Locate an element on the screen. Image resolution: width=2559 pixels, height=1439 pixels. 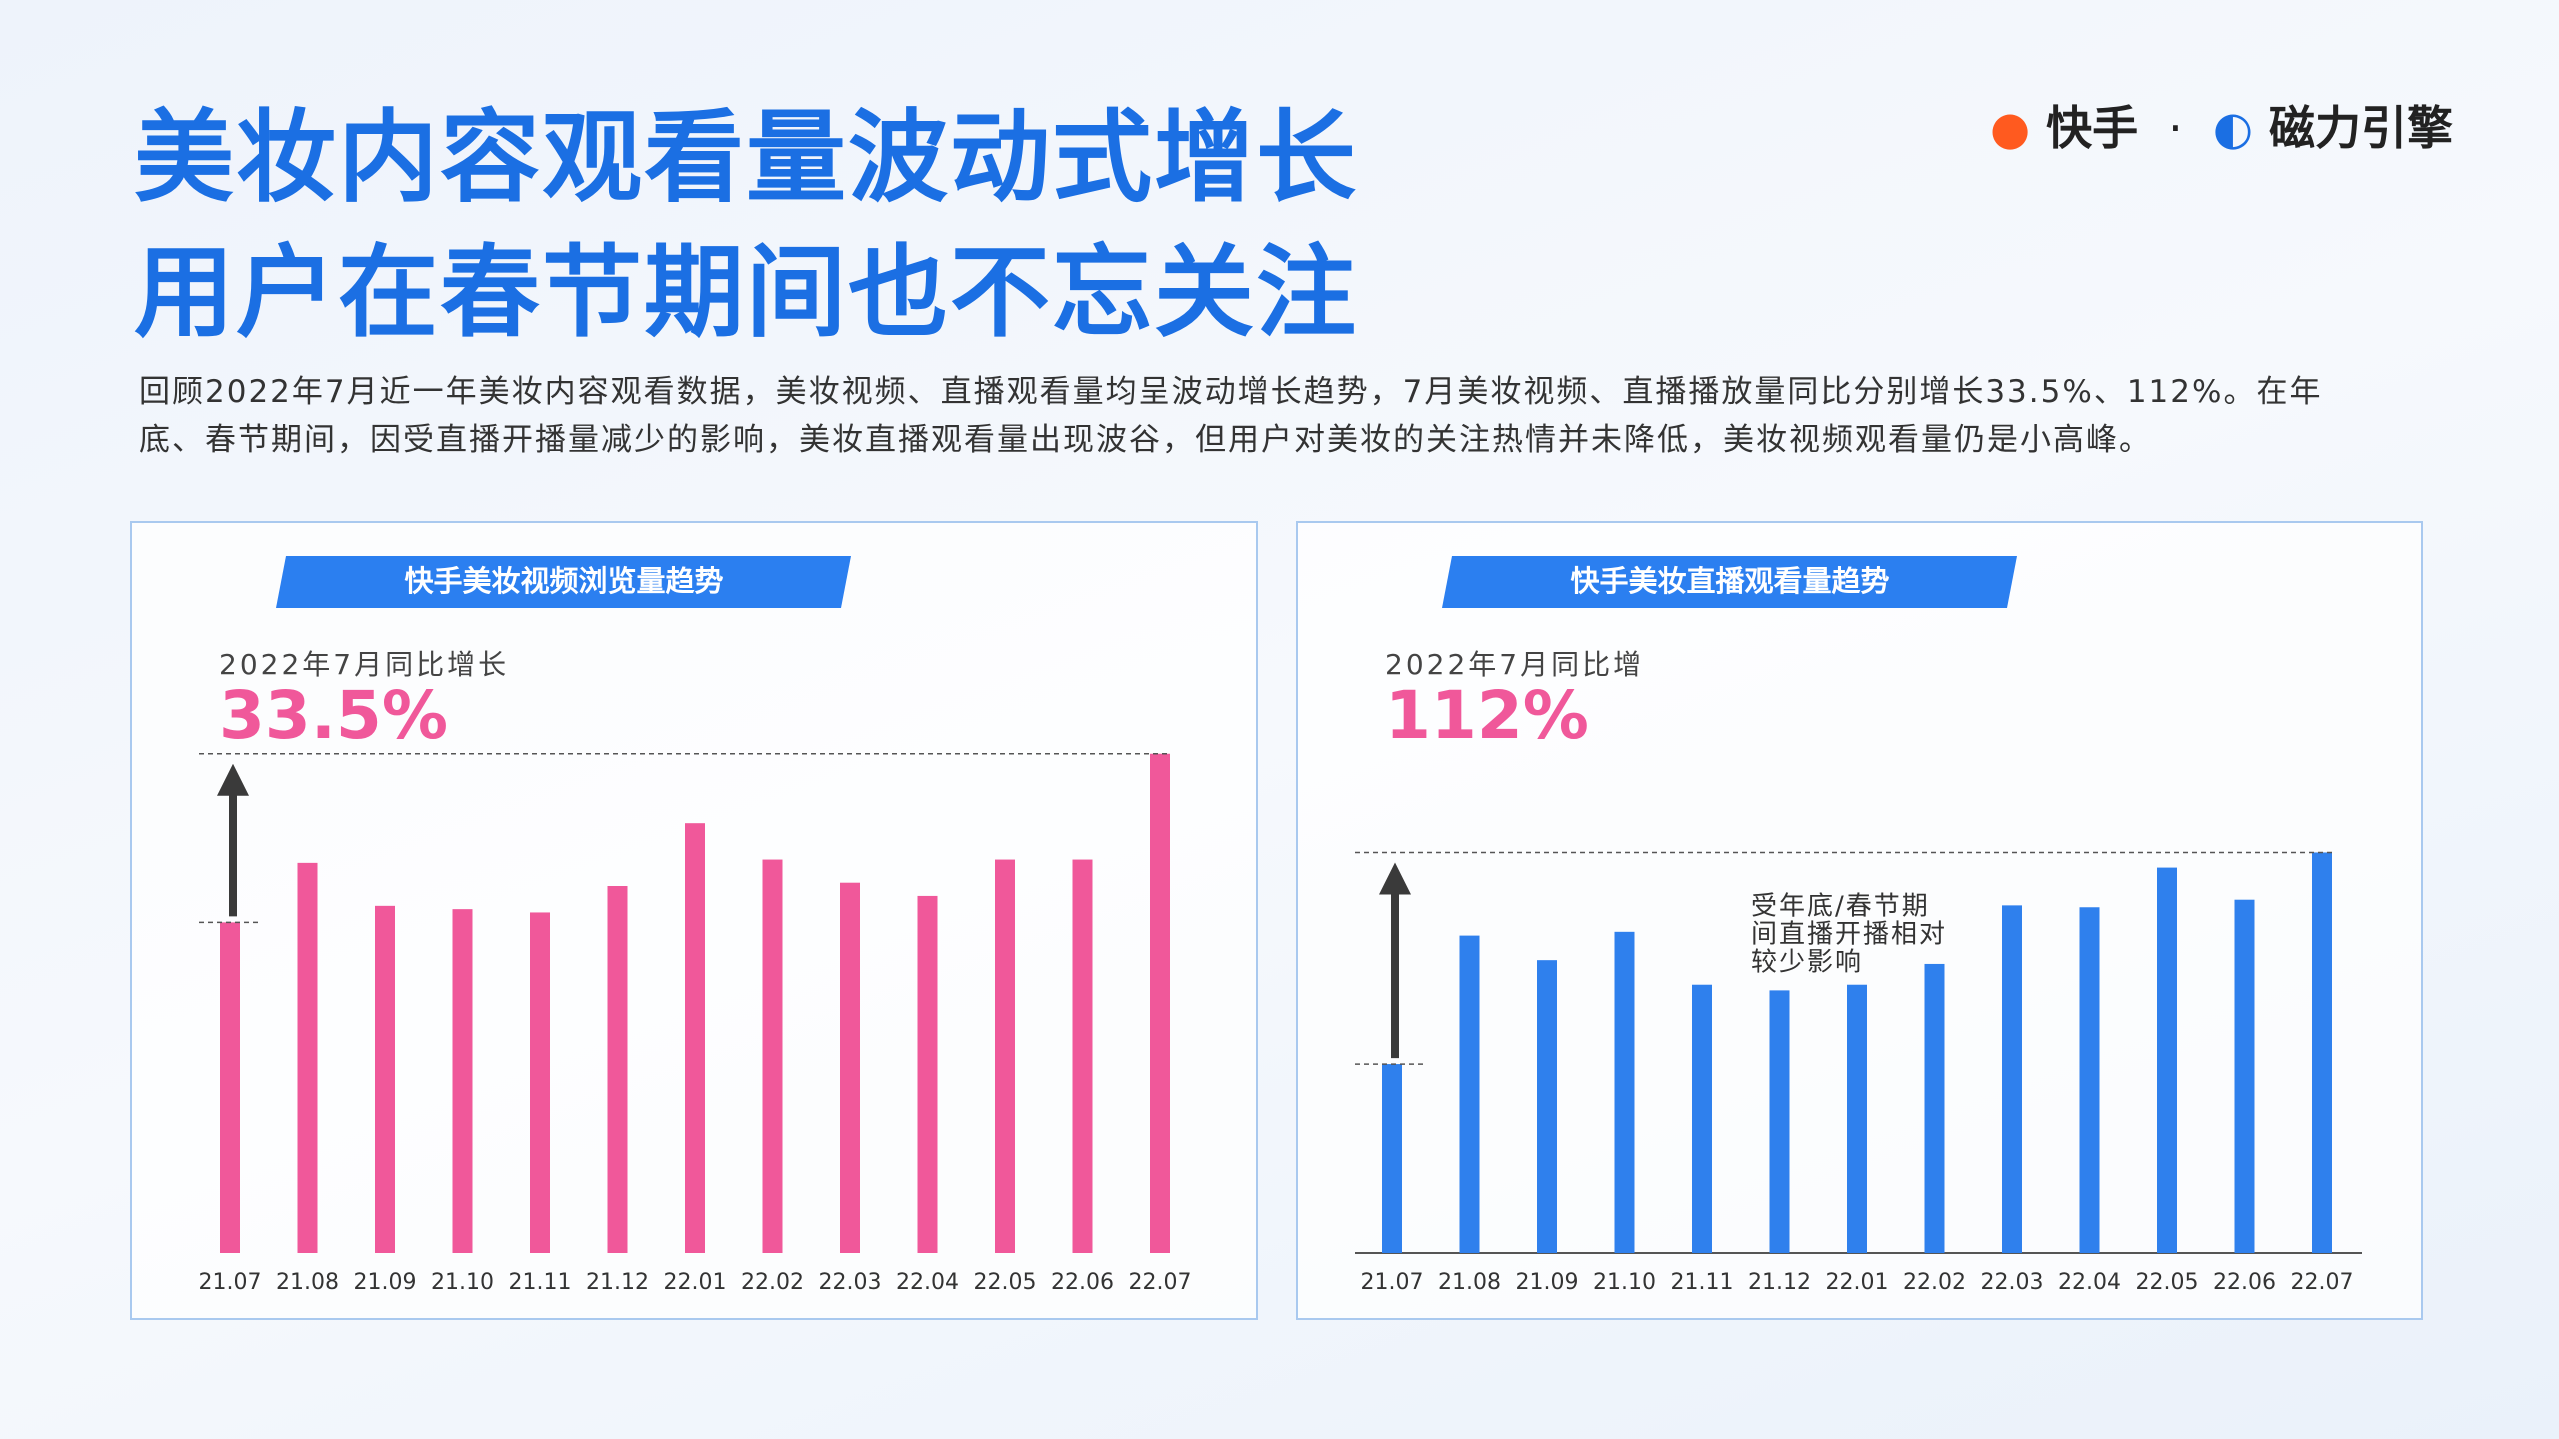
title-line: 美妆内容观看量波动式增长 is located at coordinates (746, 157).